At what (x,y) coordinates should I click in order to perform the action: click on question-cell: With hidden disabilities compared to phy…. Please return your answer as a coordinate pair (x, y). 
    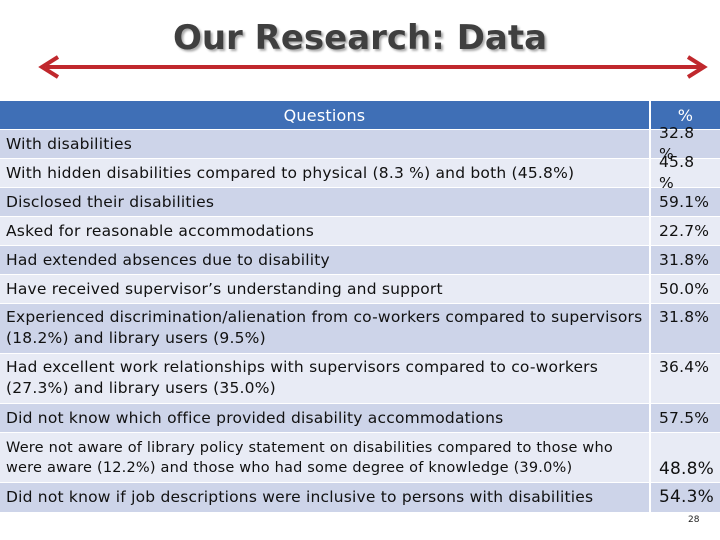
    Looking at the image, I should click on (324, 173).